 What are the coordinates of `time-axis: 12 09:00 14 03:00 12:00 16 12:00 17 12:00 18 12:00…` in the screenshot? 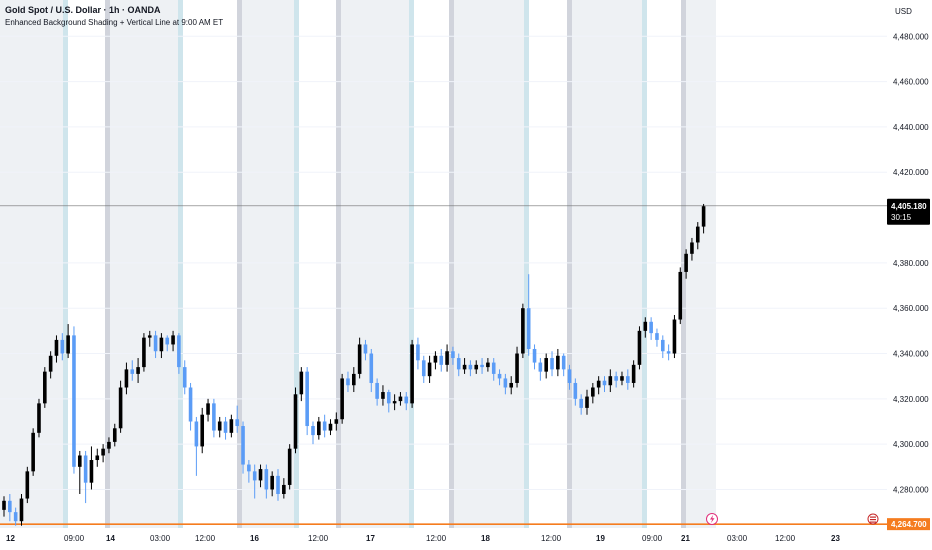 It's located at (423, 538).